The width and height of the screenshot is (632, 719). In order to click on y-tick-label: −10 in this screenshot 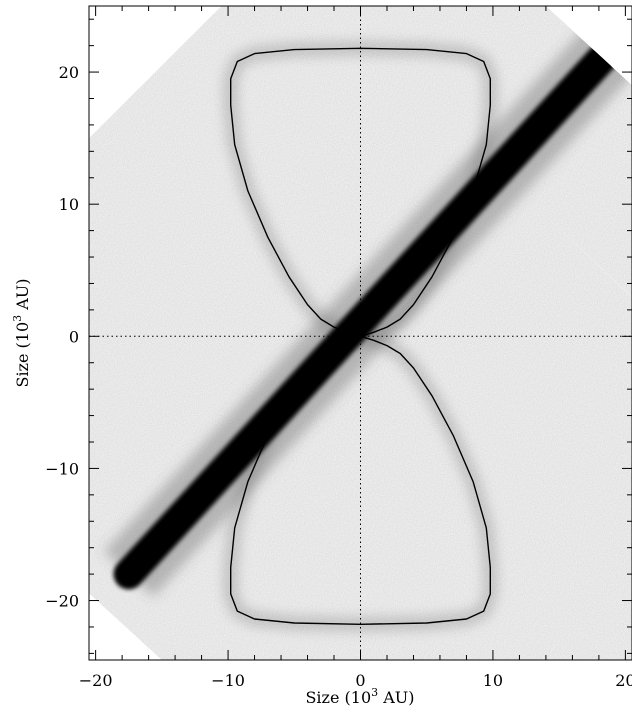, I will do `click(62, 468)`.